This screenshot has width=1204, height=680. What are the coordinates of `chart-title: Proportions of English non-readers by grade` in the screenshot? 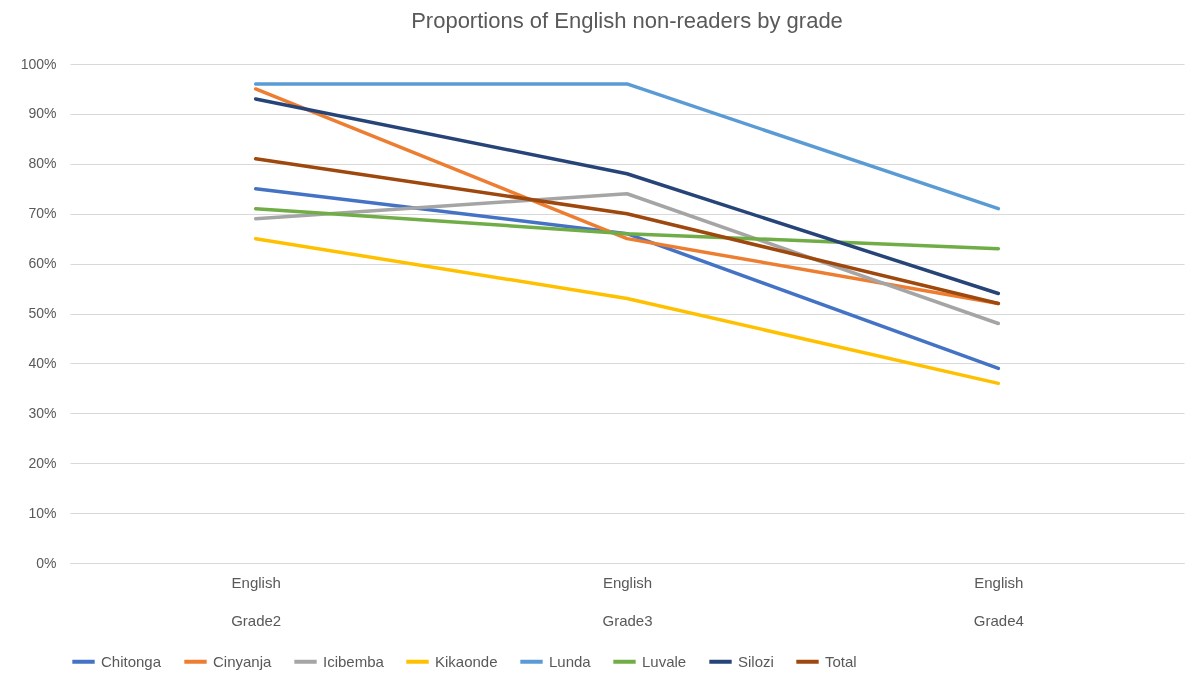 It's located at (627, 20).